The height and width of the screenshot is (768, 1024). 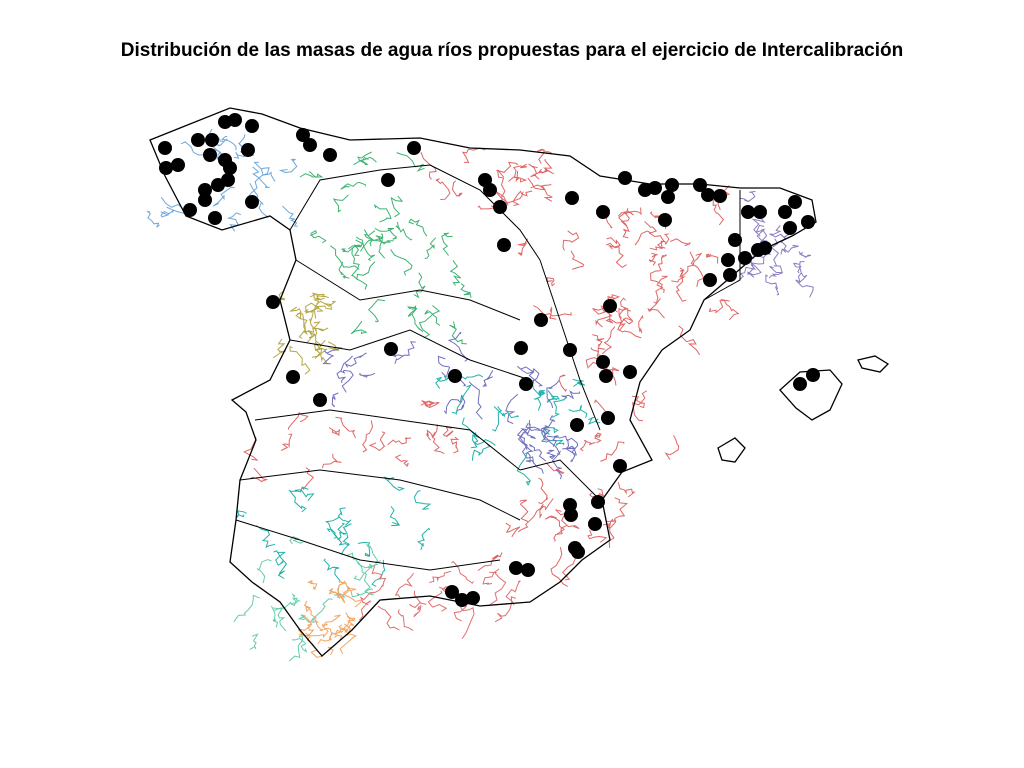 I want to click on mallorca, so click(x=811, y=395).